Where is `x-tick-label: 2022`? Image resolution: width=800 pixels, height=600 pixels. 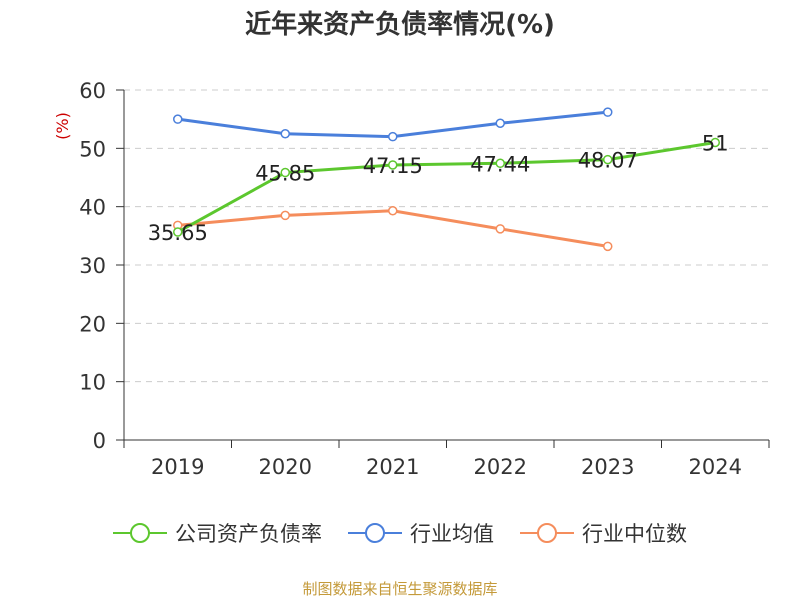
x-tick-label: 2022 is located at coordinates (500, 467).